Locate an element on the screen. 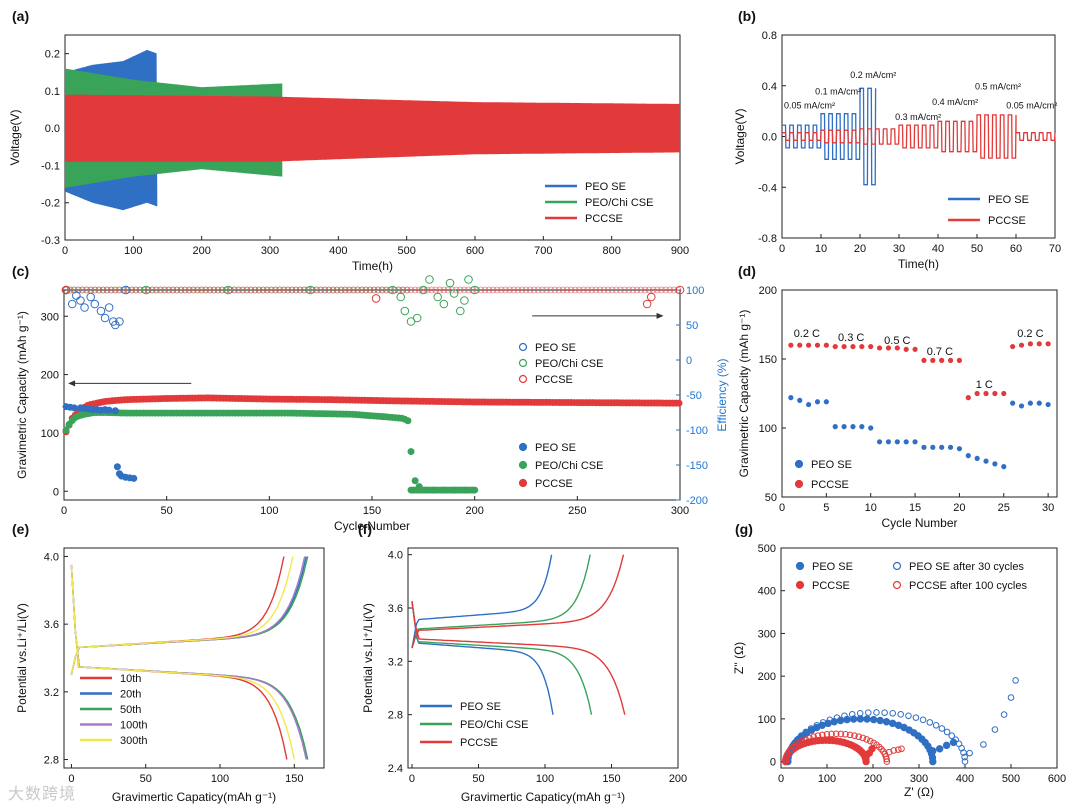 The image size is (1080, 810). charge-curve-300th is located at coordinates (182, 616).